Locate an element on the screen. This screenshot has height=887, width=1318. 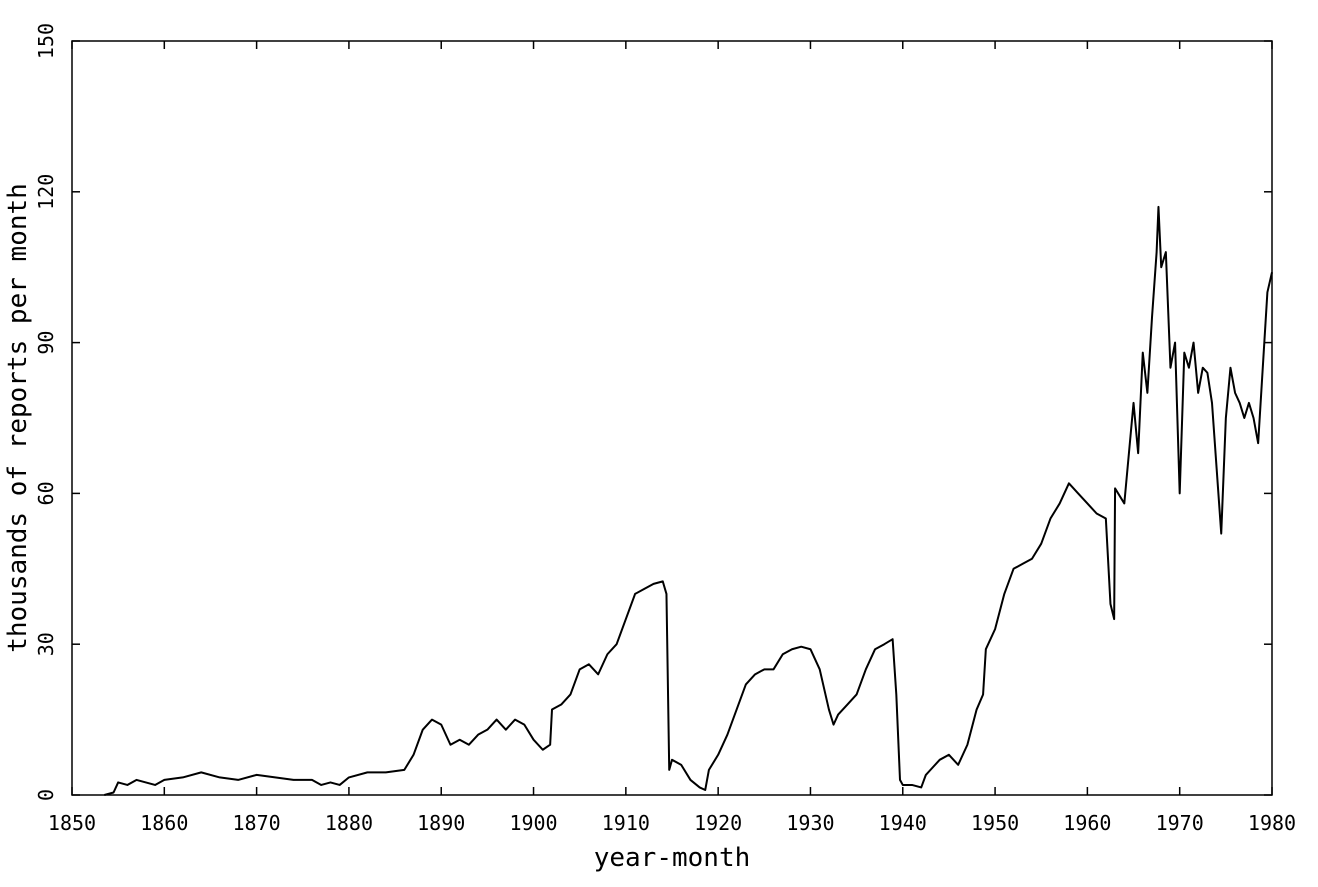
y-tick-label: 90 is located at coordinates (46, 343).